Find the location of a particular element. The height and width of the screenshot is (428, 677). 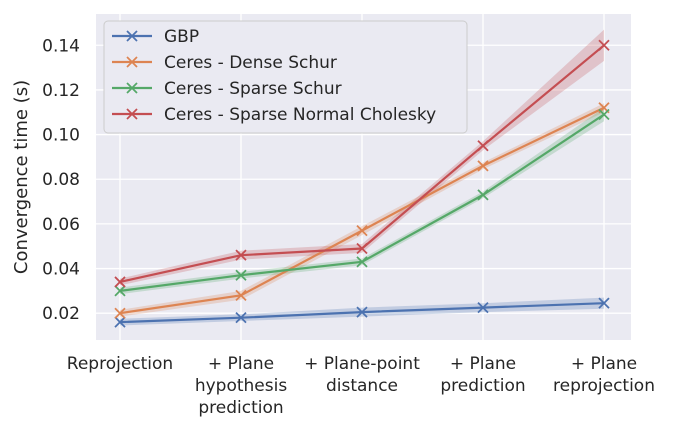

legend-entry: GBP is located at coordinates (155, 37).